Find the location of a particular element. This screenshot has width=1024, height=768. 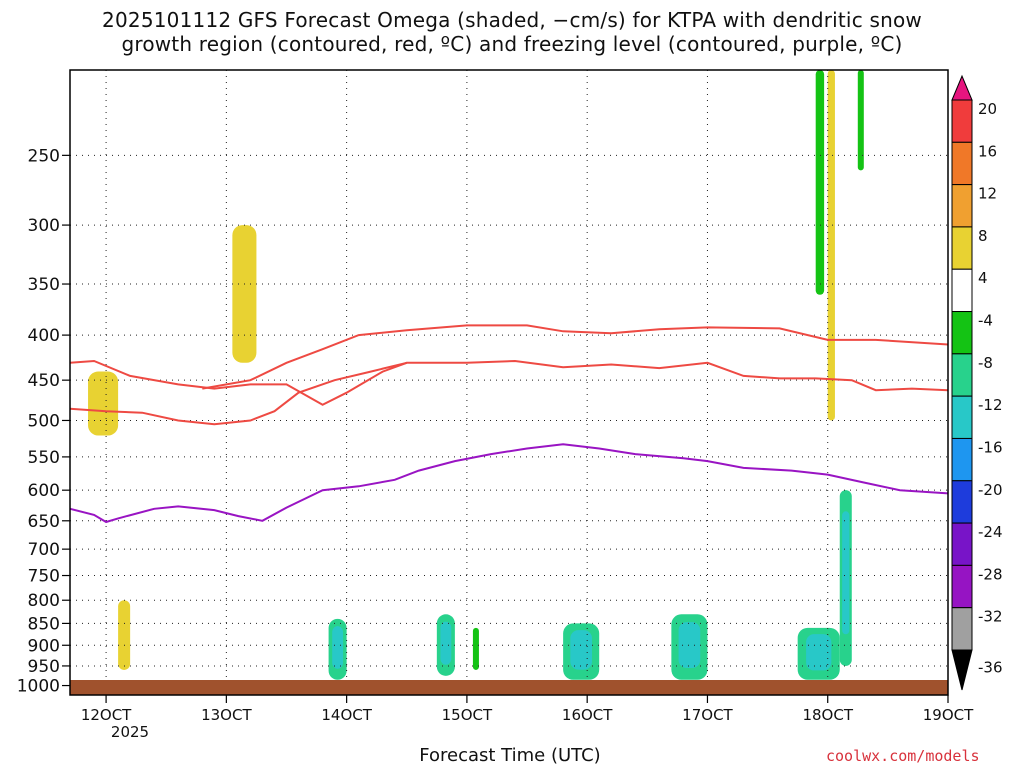

y-tick-label-1: 300 is located at coordinates (44, 226).